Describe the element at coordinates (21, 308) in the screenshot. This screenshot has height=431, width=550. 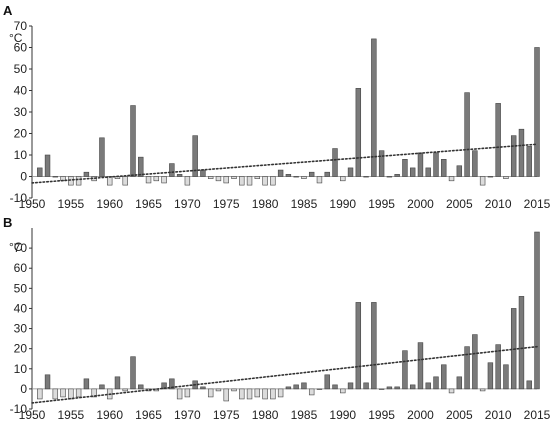
I see `panel-b-y-tick-label: 40` at that location.